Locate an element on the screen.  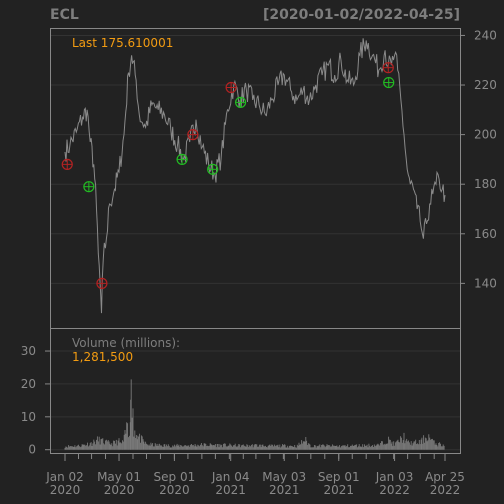
x-tick-label: Jan 03 is located at coordinates (394, 477).